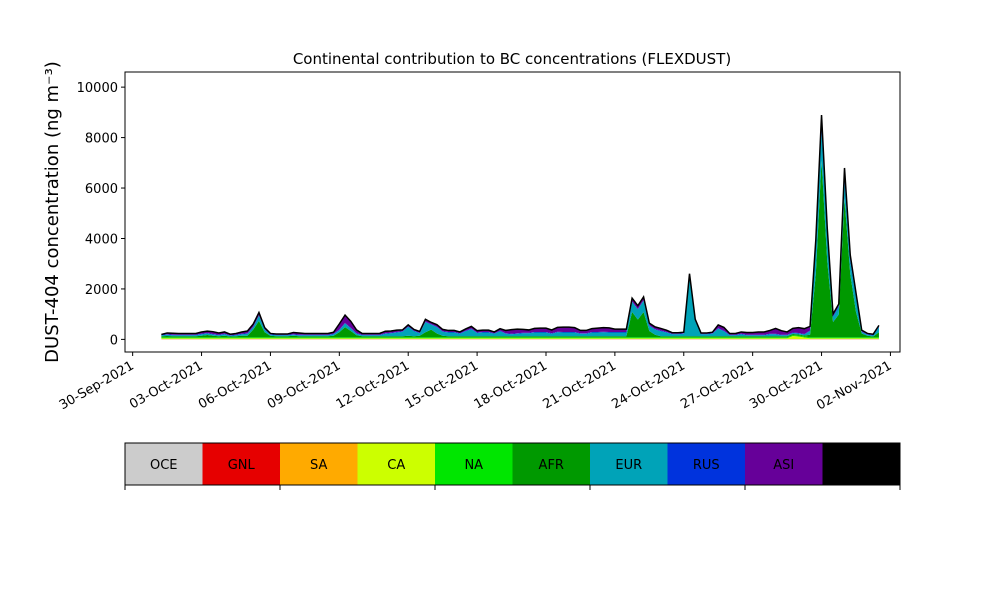  What do you see at coordinates (101, 139) in the screenshot?
I see `y-tick-label: 8000` at bounding box center [101, 139].